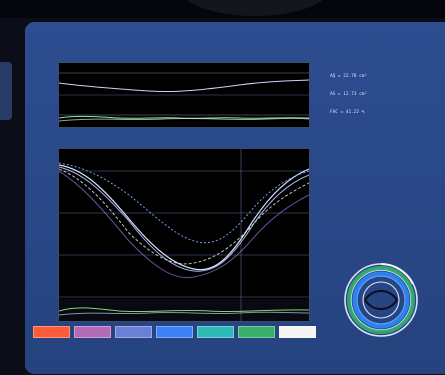 The image size is (445, 375). I want to click on side-device-edge, so click(6, 91).